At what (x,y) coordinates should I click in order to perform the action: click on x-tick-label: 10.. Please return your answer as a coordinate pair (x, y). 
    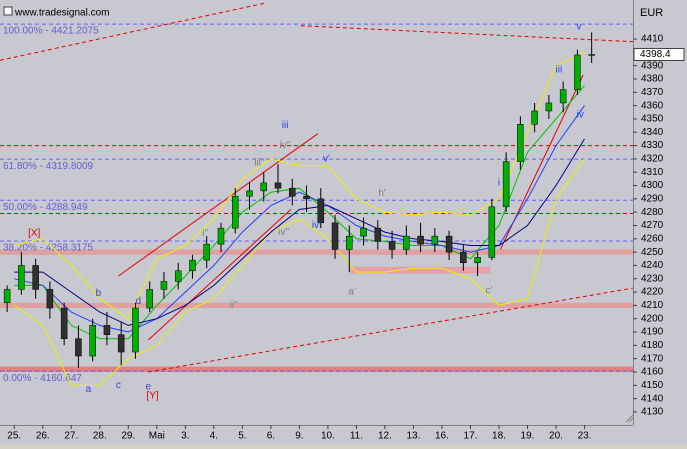
    Looking at the image, I should click on (328, 436).